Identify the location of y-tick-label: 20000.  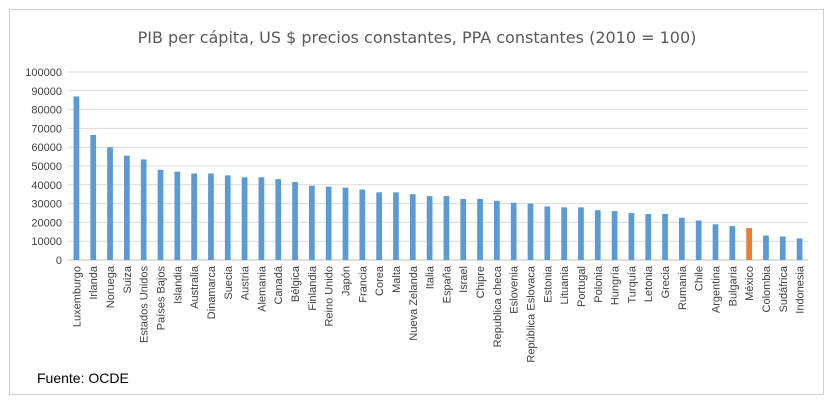
(46, 223).